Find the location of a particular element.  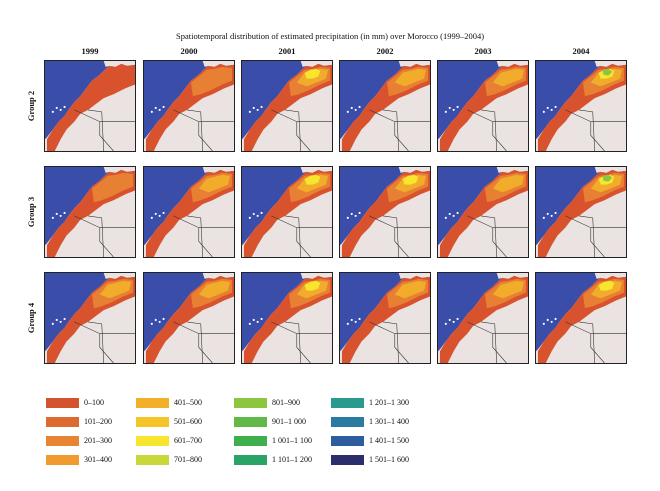

legend-item: 701–800 is located at coordinates (169, 460).